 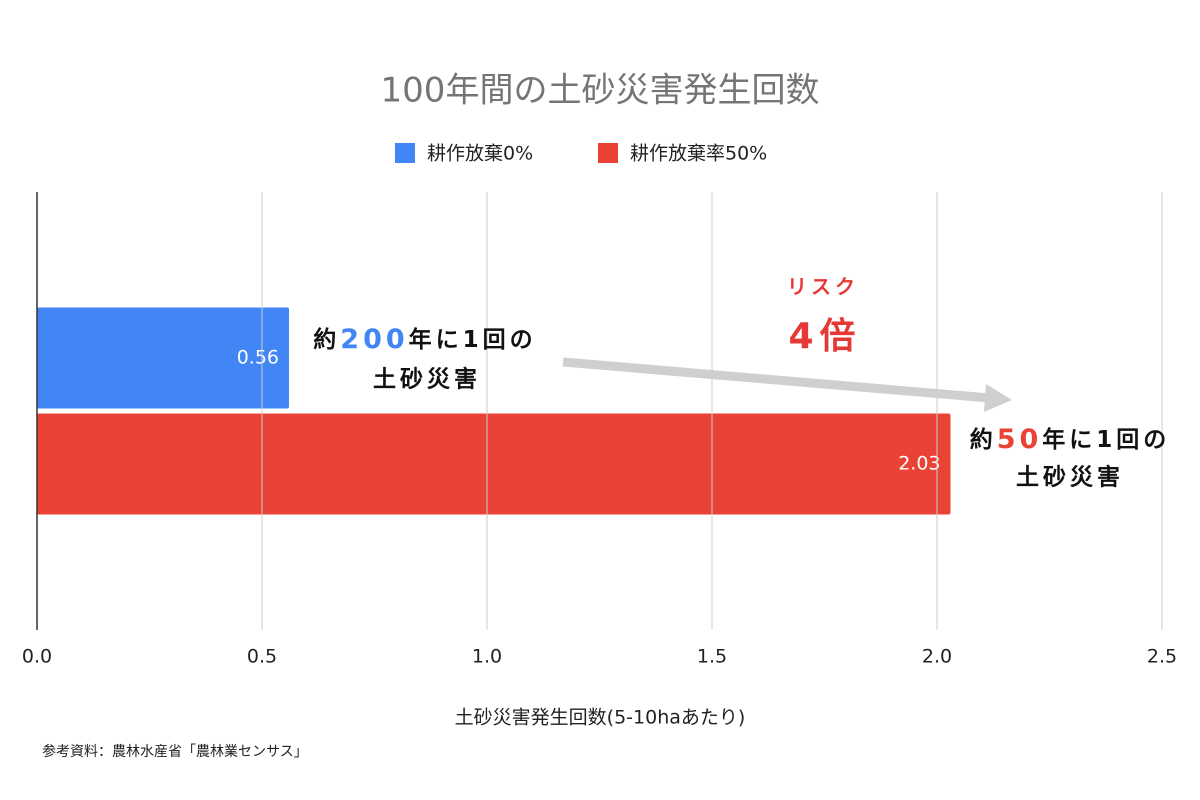 I want to click on x-axis-label: 土砂災害発生回数(5-10haあたり), so click(x=600, y=718).